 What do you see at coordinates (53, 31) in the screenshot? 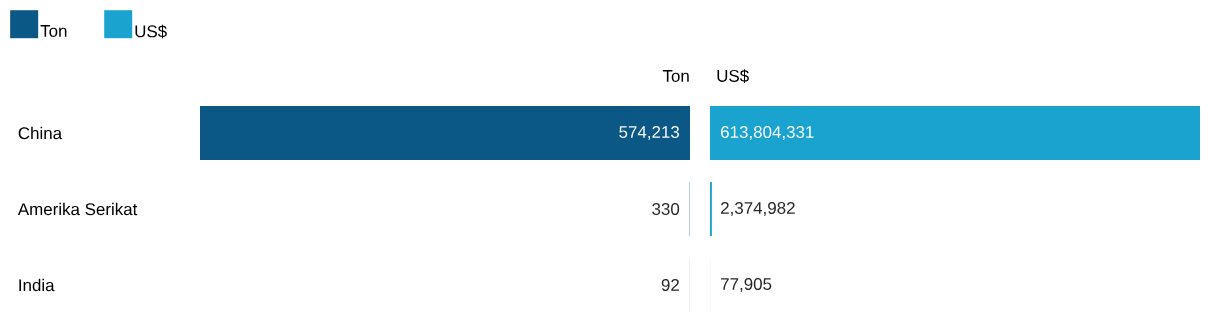
I see `legend-label: Ton` at bounding box center [53, 31].